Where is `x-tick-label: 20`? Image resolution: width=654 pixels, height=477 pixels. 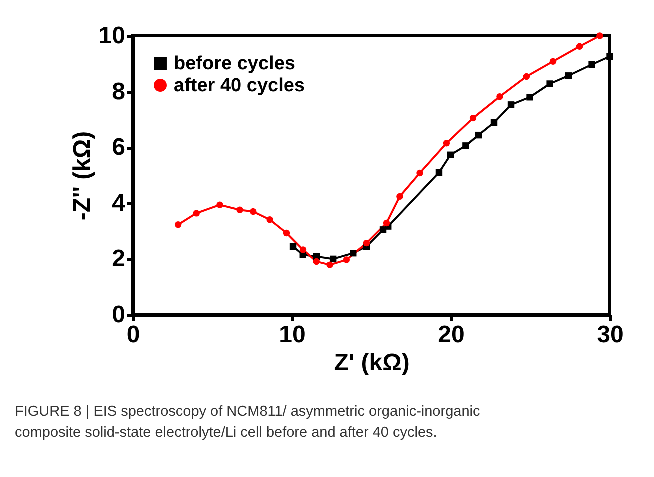 x-tick-label: 20 is located at coordinates (451, 335).